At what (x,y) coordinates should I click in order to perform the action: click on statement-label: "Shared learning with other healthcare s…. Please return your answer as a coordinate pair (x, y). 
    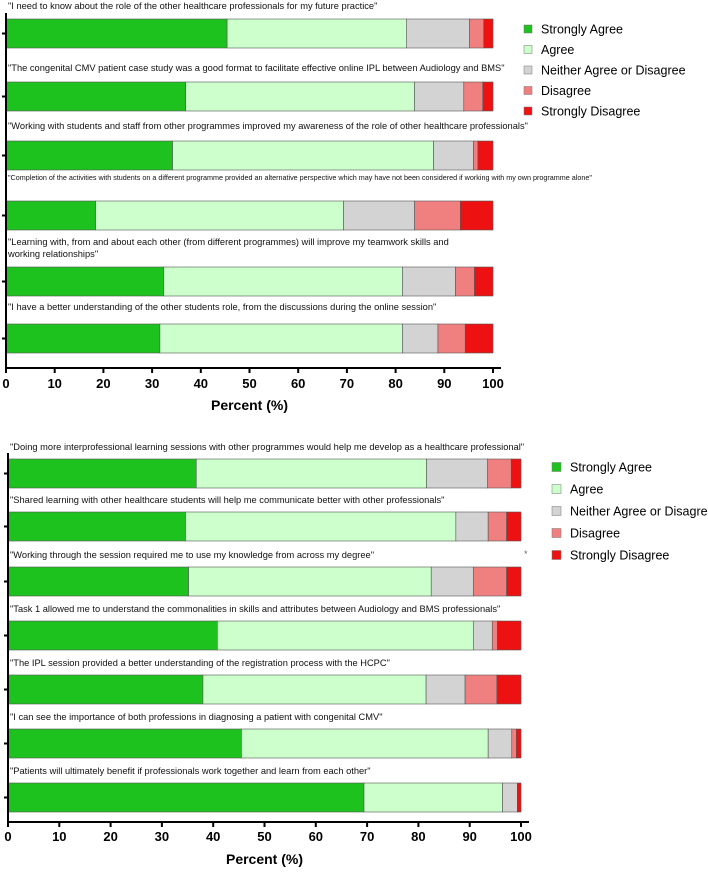
    Looking at the image, I should click on (227, 500).